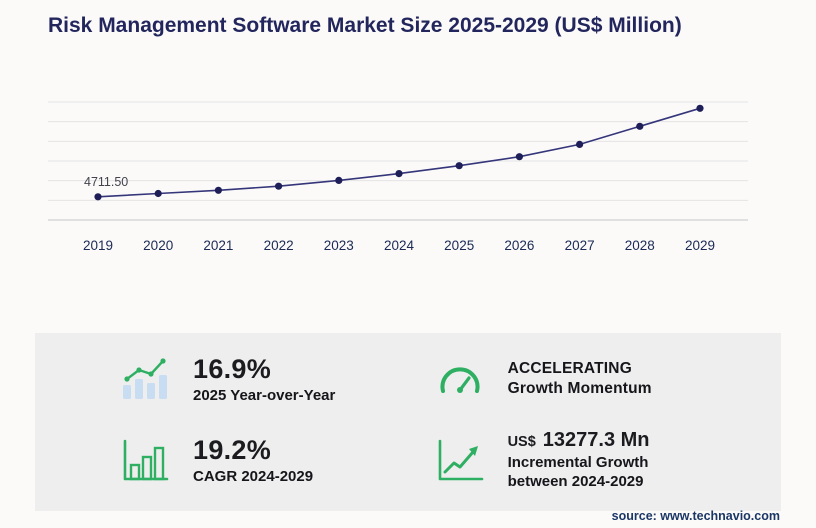 The width and height of the screenshot is (816, 528). What do you see at coordinates (145, 379) in the screenshot?
I see `bar-chart-growth-icon` at bounding box center [145, 379].